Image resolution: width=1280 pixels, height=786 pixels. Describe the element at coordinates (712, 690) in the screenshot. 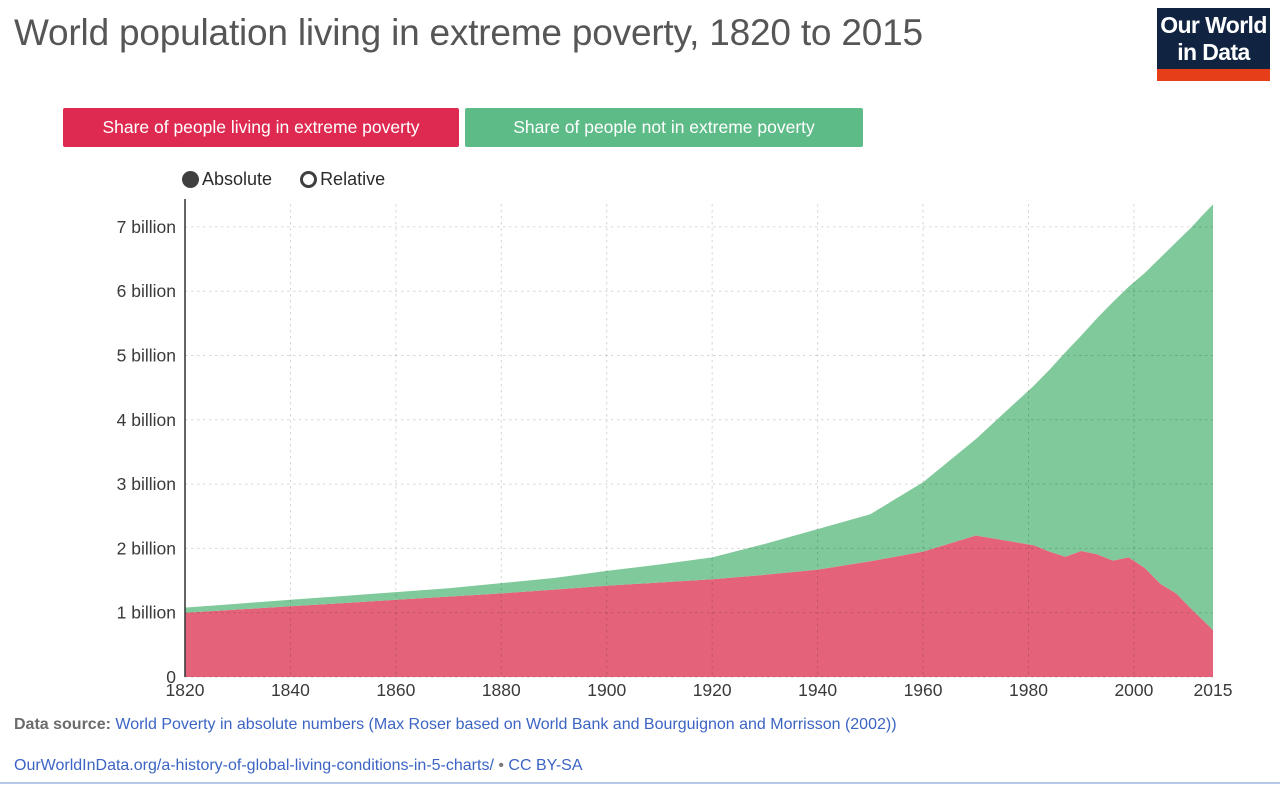

I see `x-tick-label-1920: 1920` at that location.